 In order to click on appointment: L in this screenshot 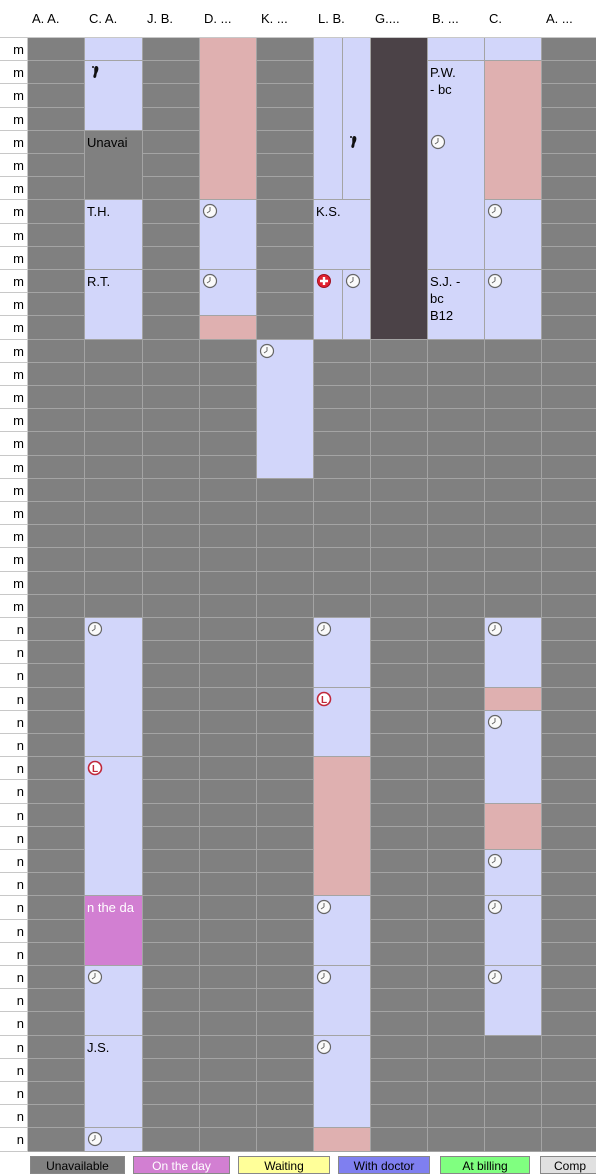, I will do `click(342, 722)`.